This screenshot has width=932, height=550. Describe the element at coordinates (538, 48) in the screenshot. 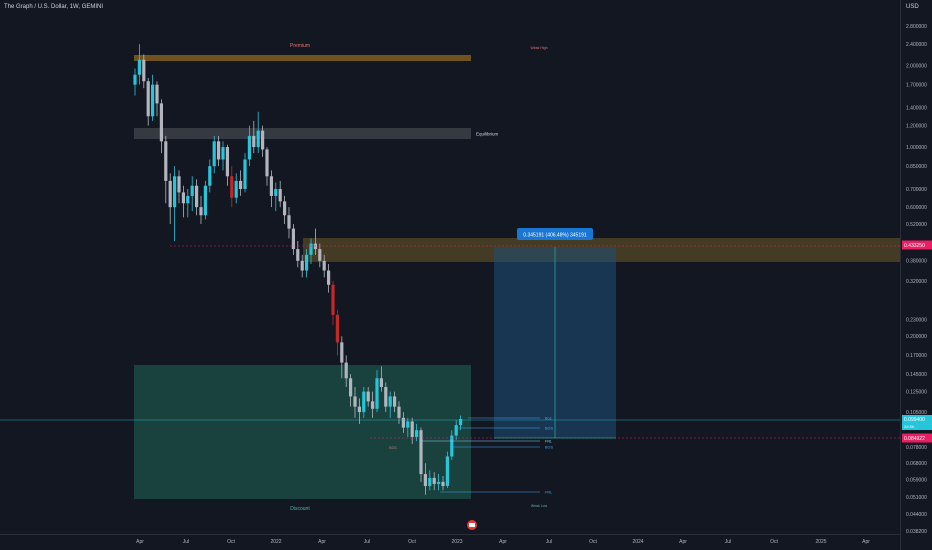

I see `weak-high-label: Weak High` at that location.